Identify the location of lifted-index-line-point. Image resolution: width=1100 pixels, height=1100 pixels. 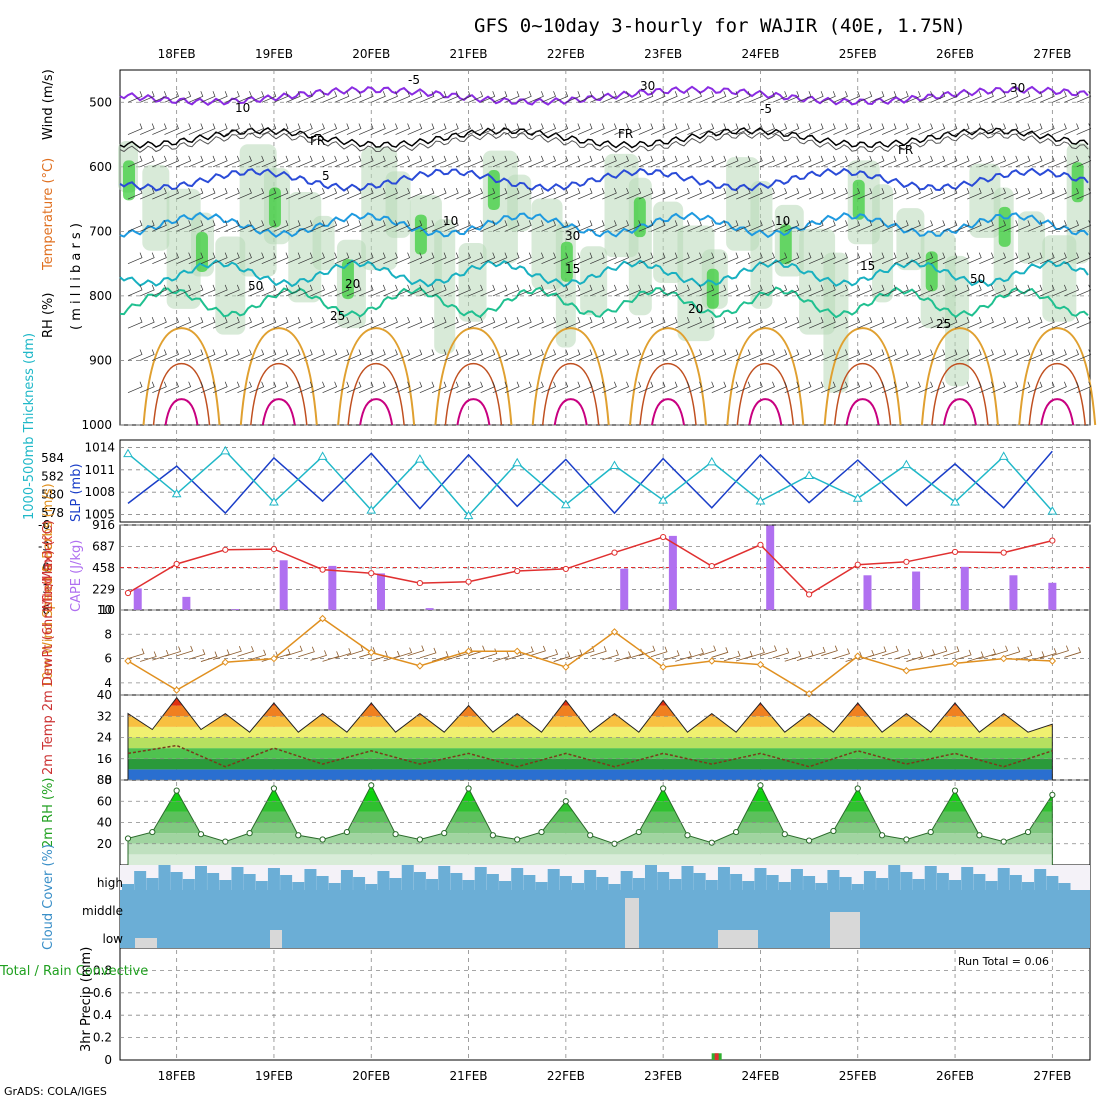
(565, 569).